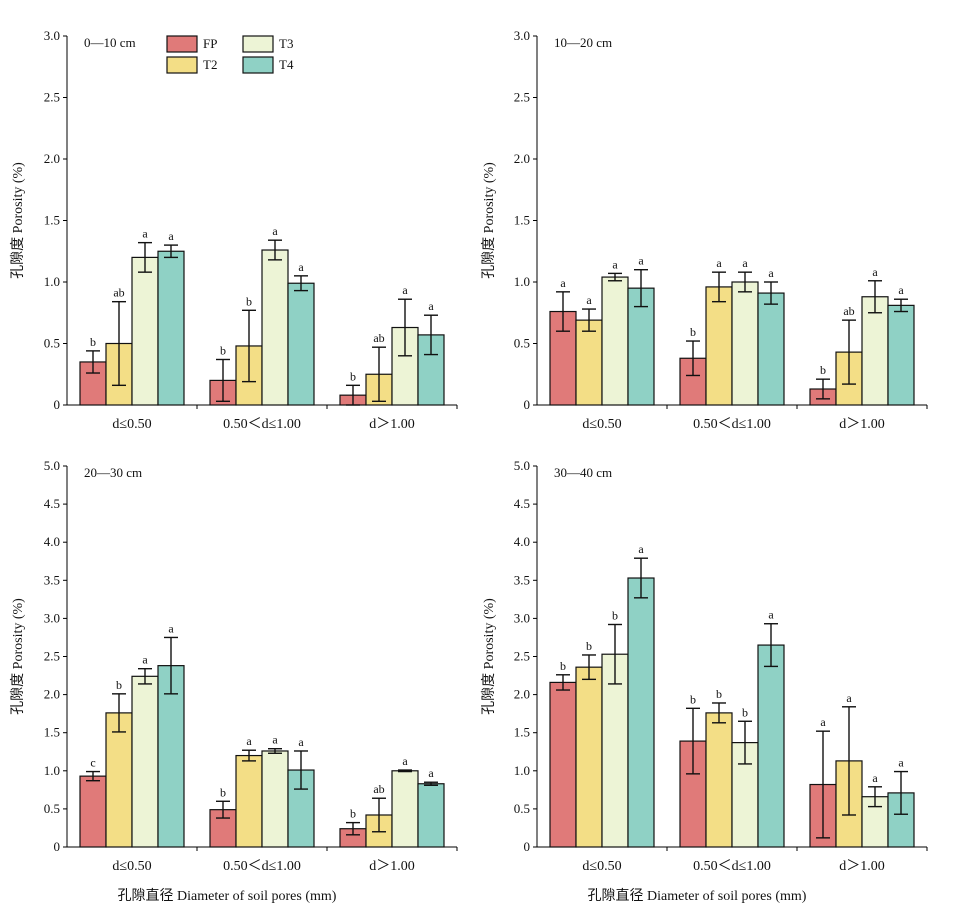  Describe the element at coordinates (601, 866) in the screenshot. I see `x-category-label: d≤0.50` at that location.